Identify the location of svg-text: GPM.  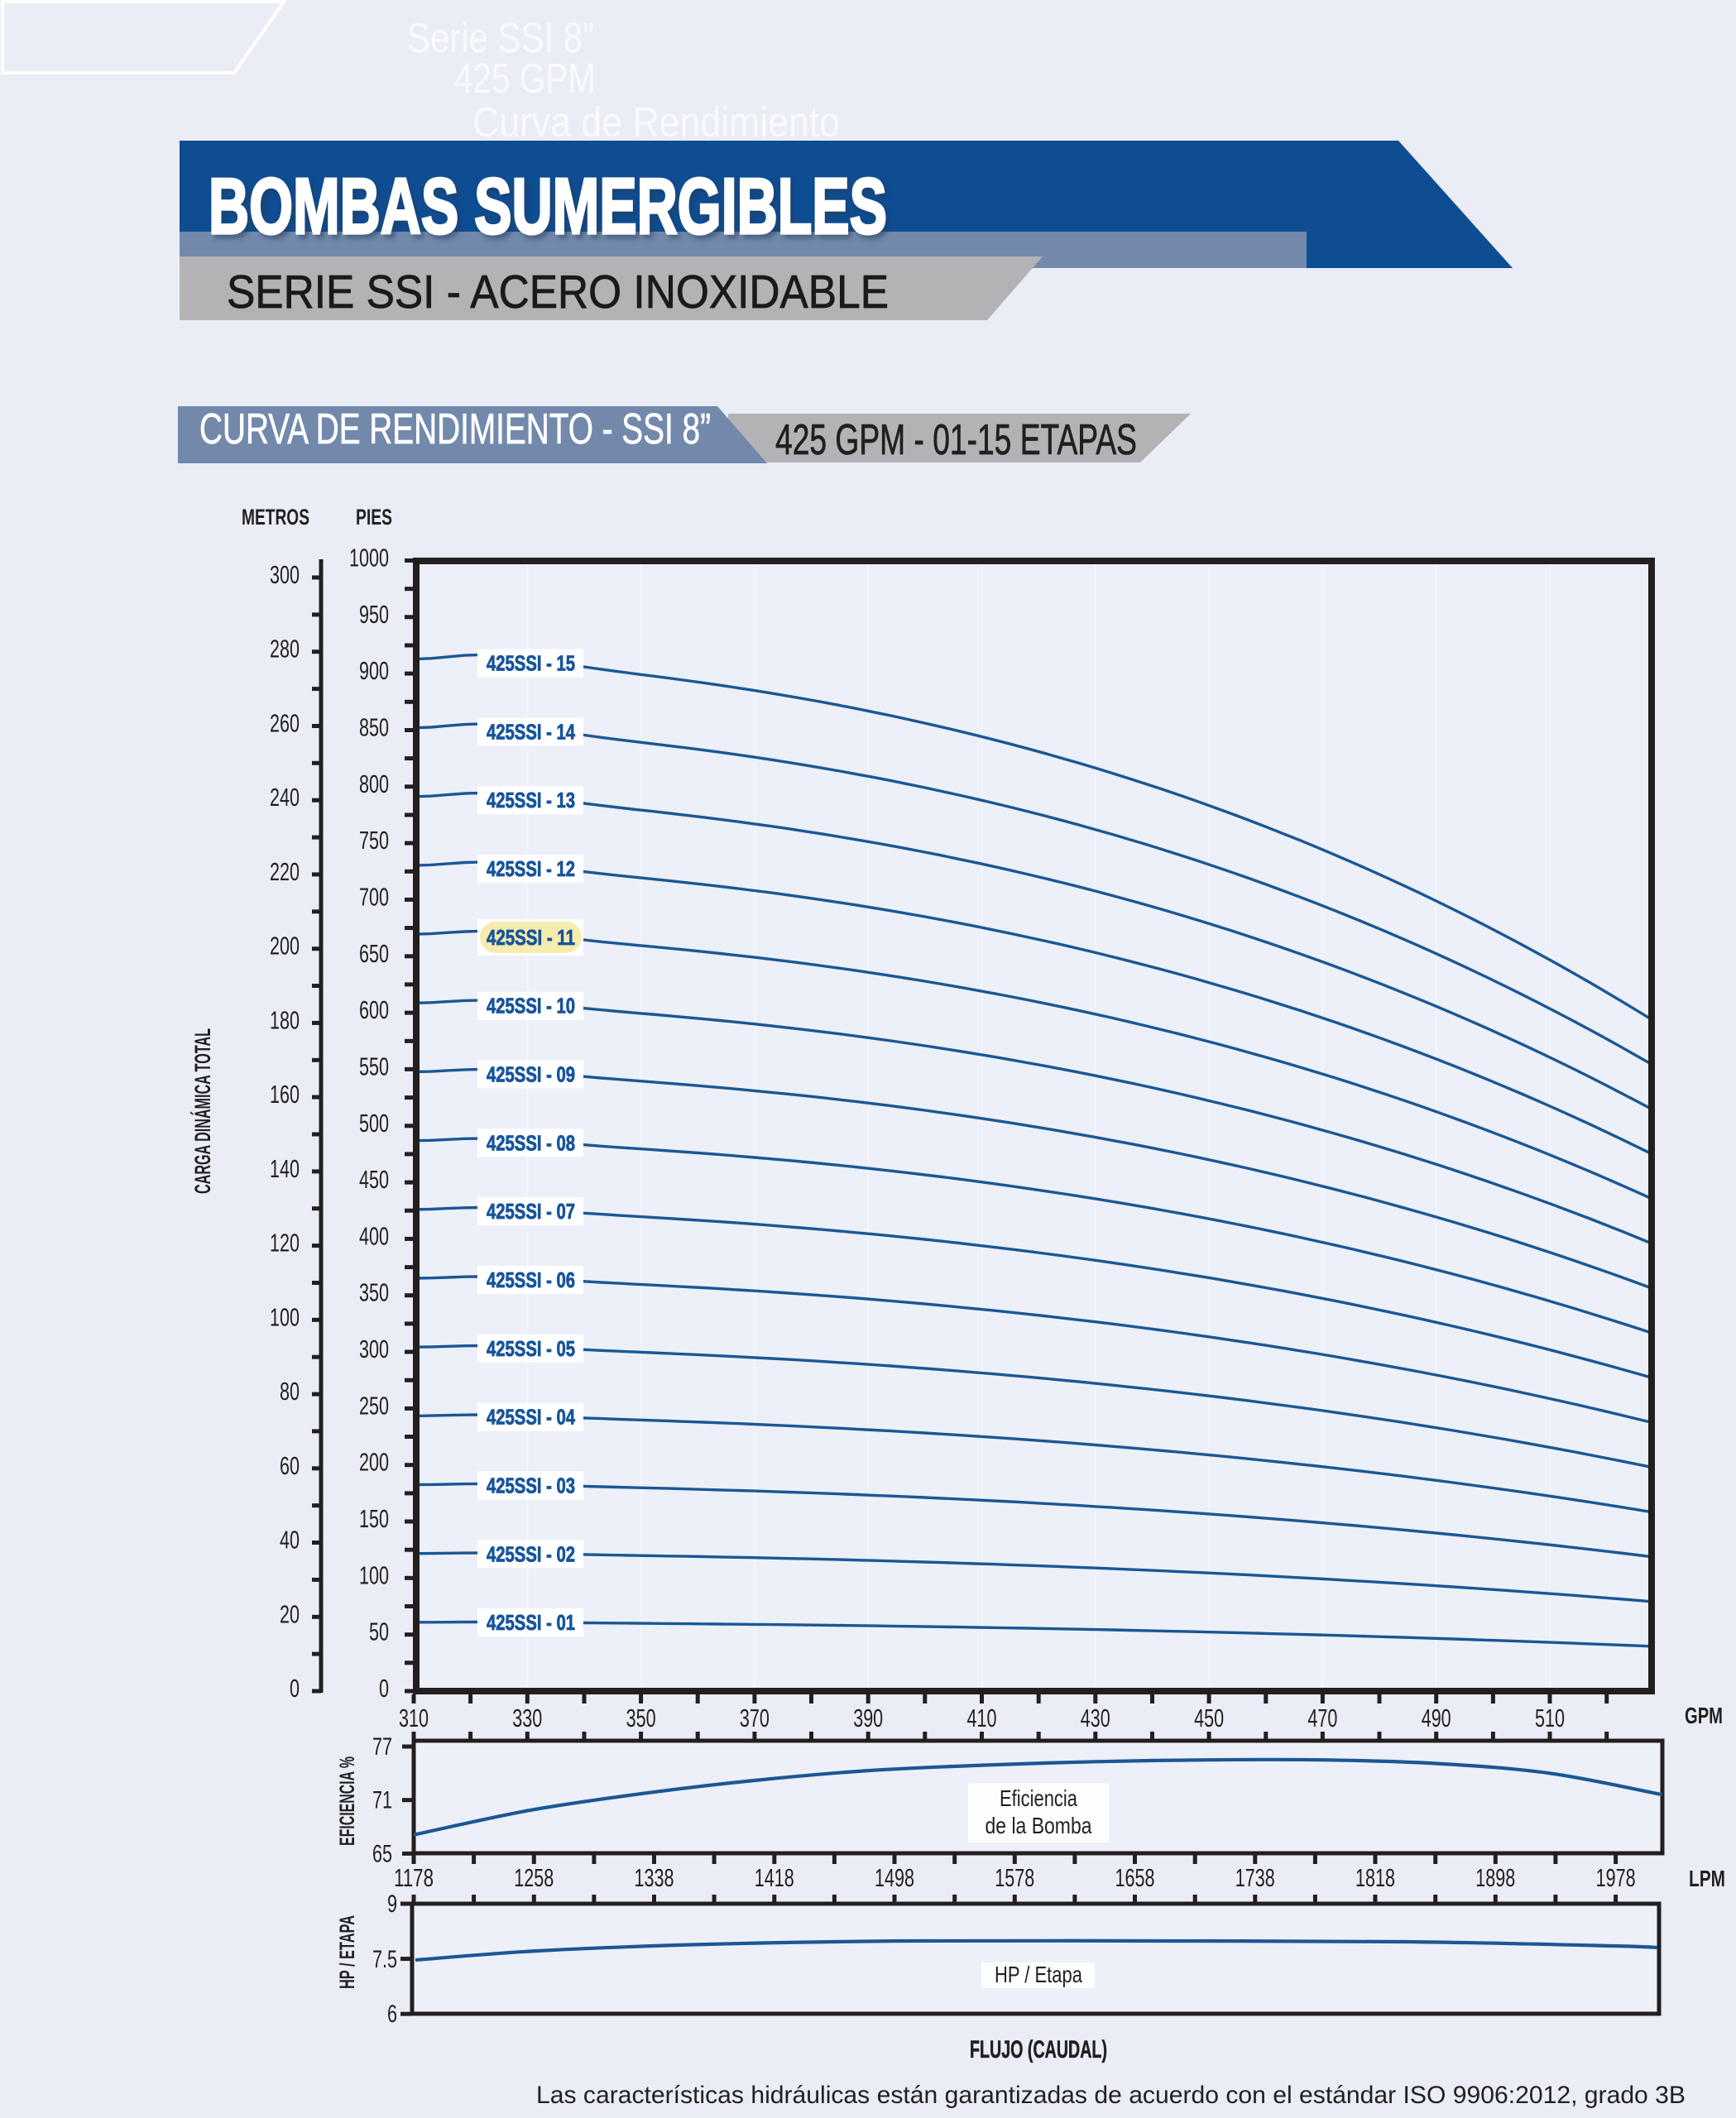
(1704, 1715).